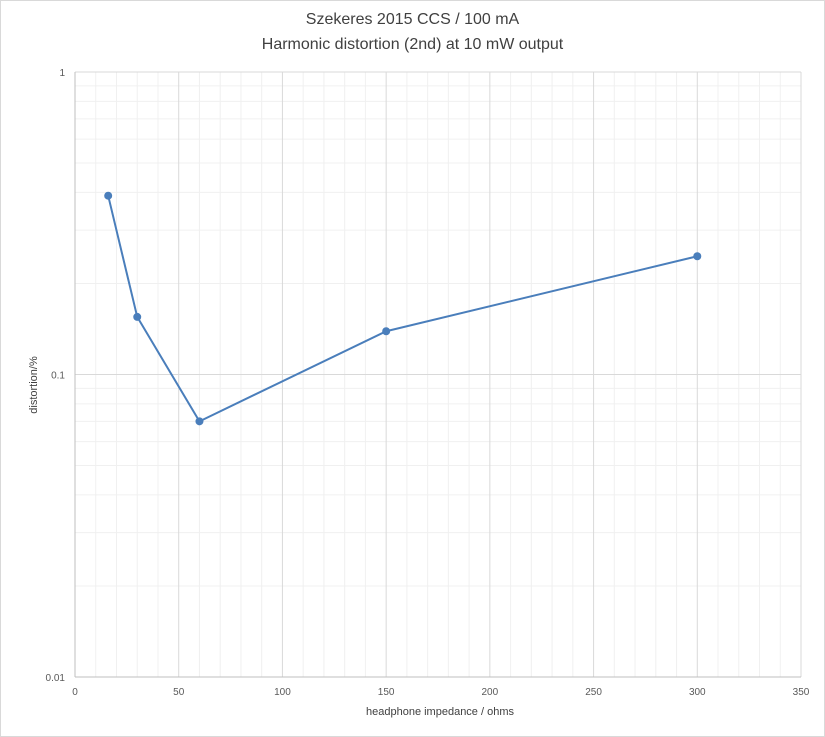 The width and height of the screenshot is (825, 737). Describe the element at coordinates (412, 19) in the screenshot. I see `chart-title: Szekeres 2015 CCS / 100 mA` at that location.